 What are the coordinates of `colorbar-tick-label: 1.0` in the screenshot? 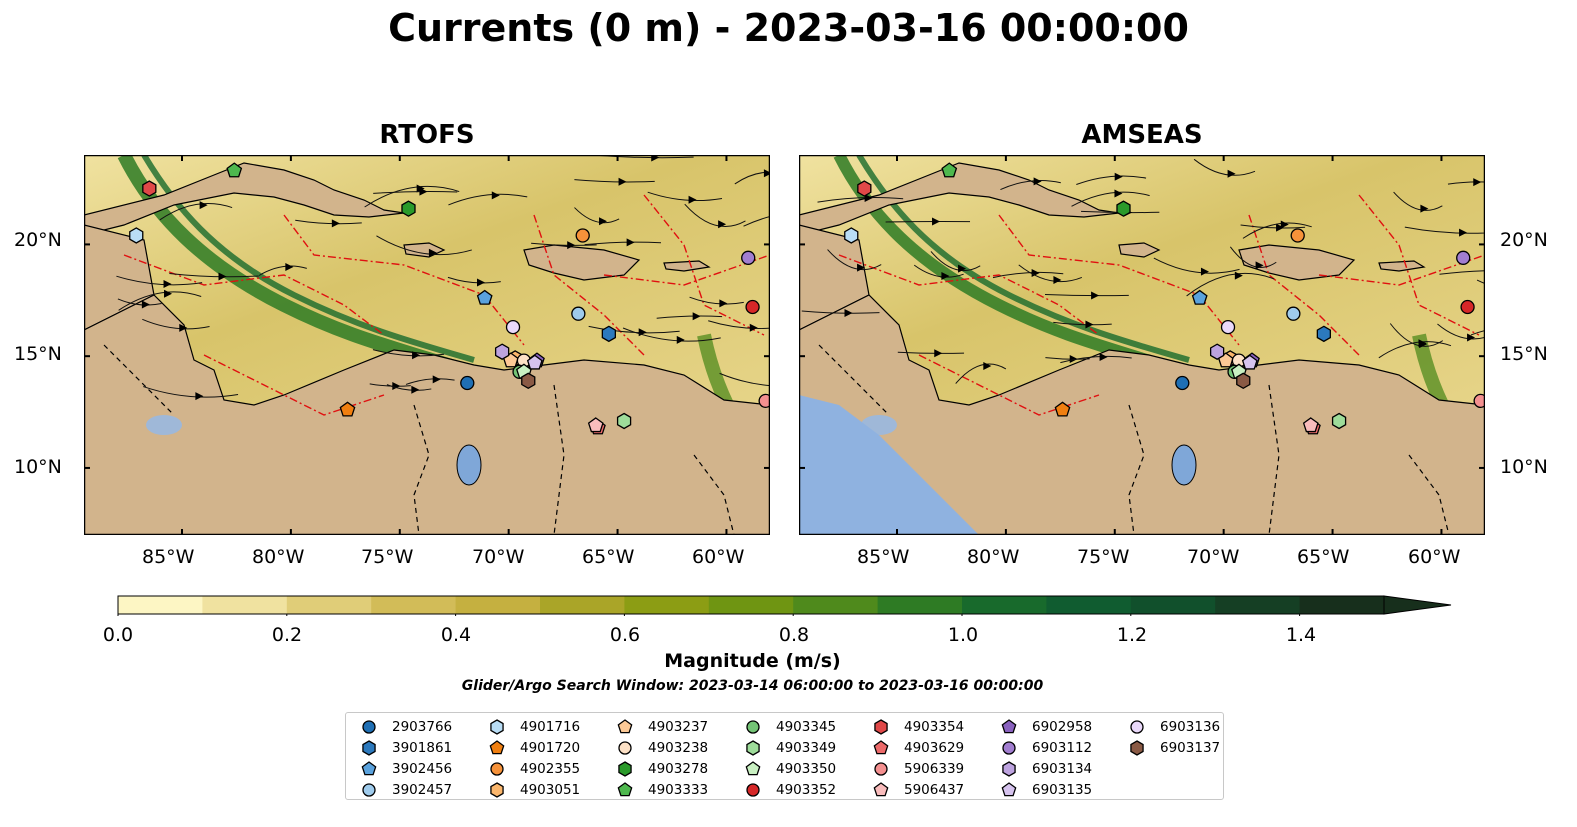 It's located at (963, 635).